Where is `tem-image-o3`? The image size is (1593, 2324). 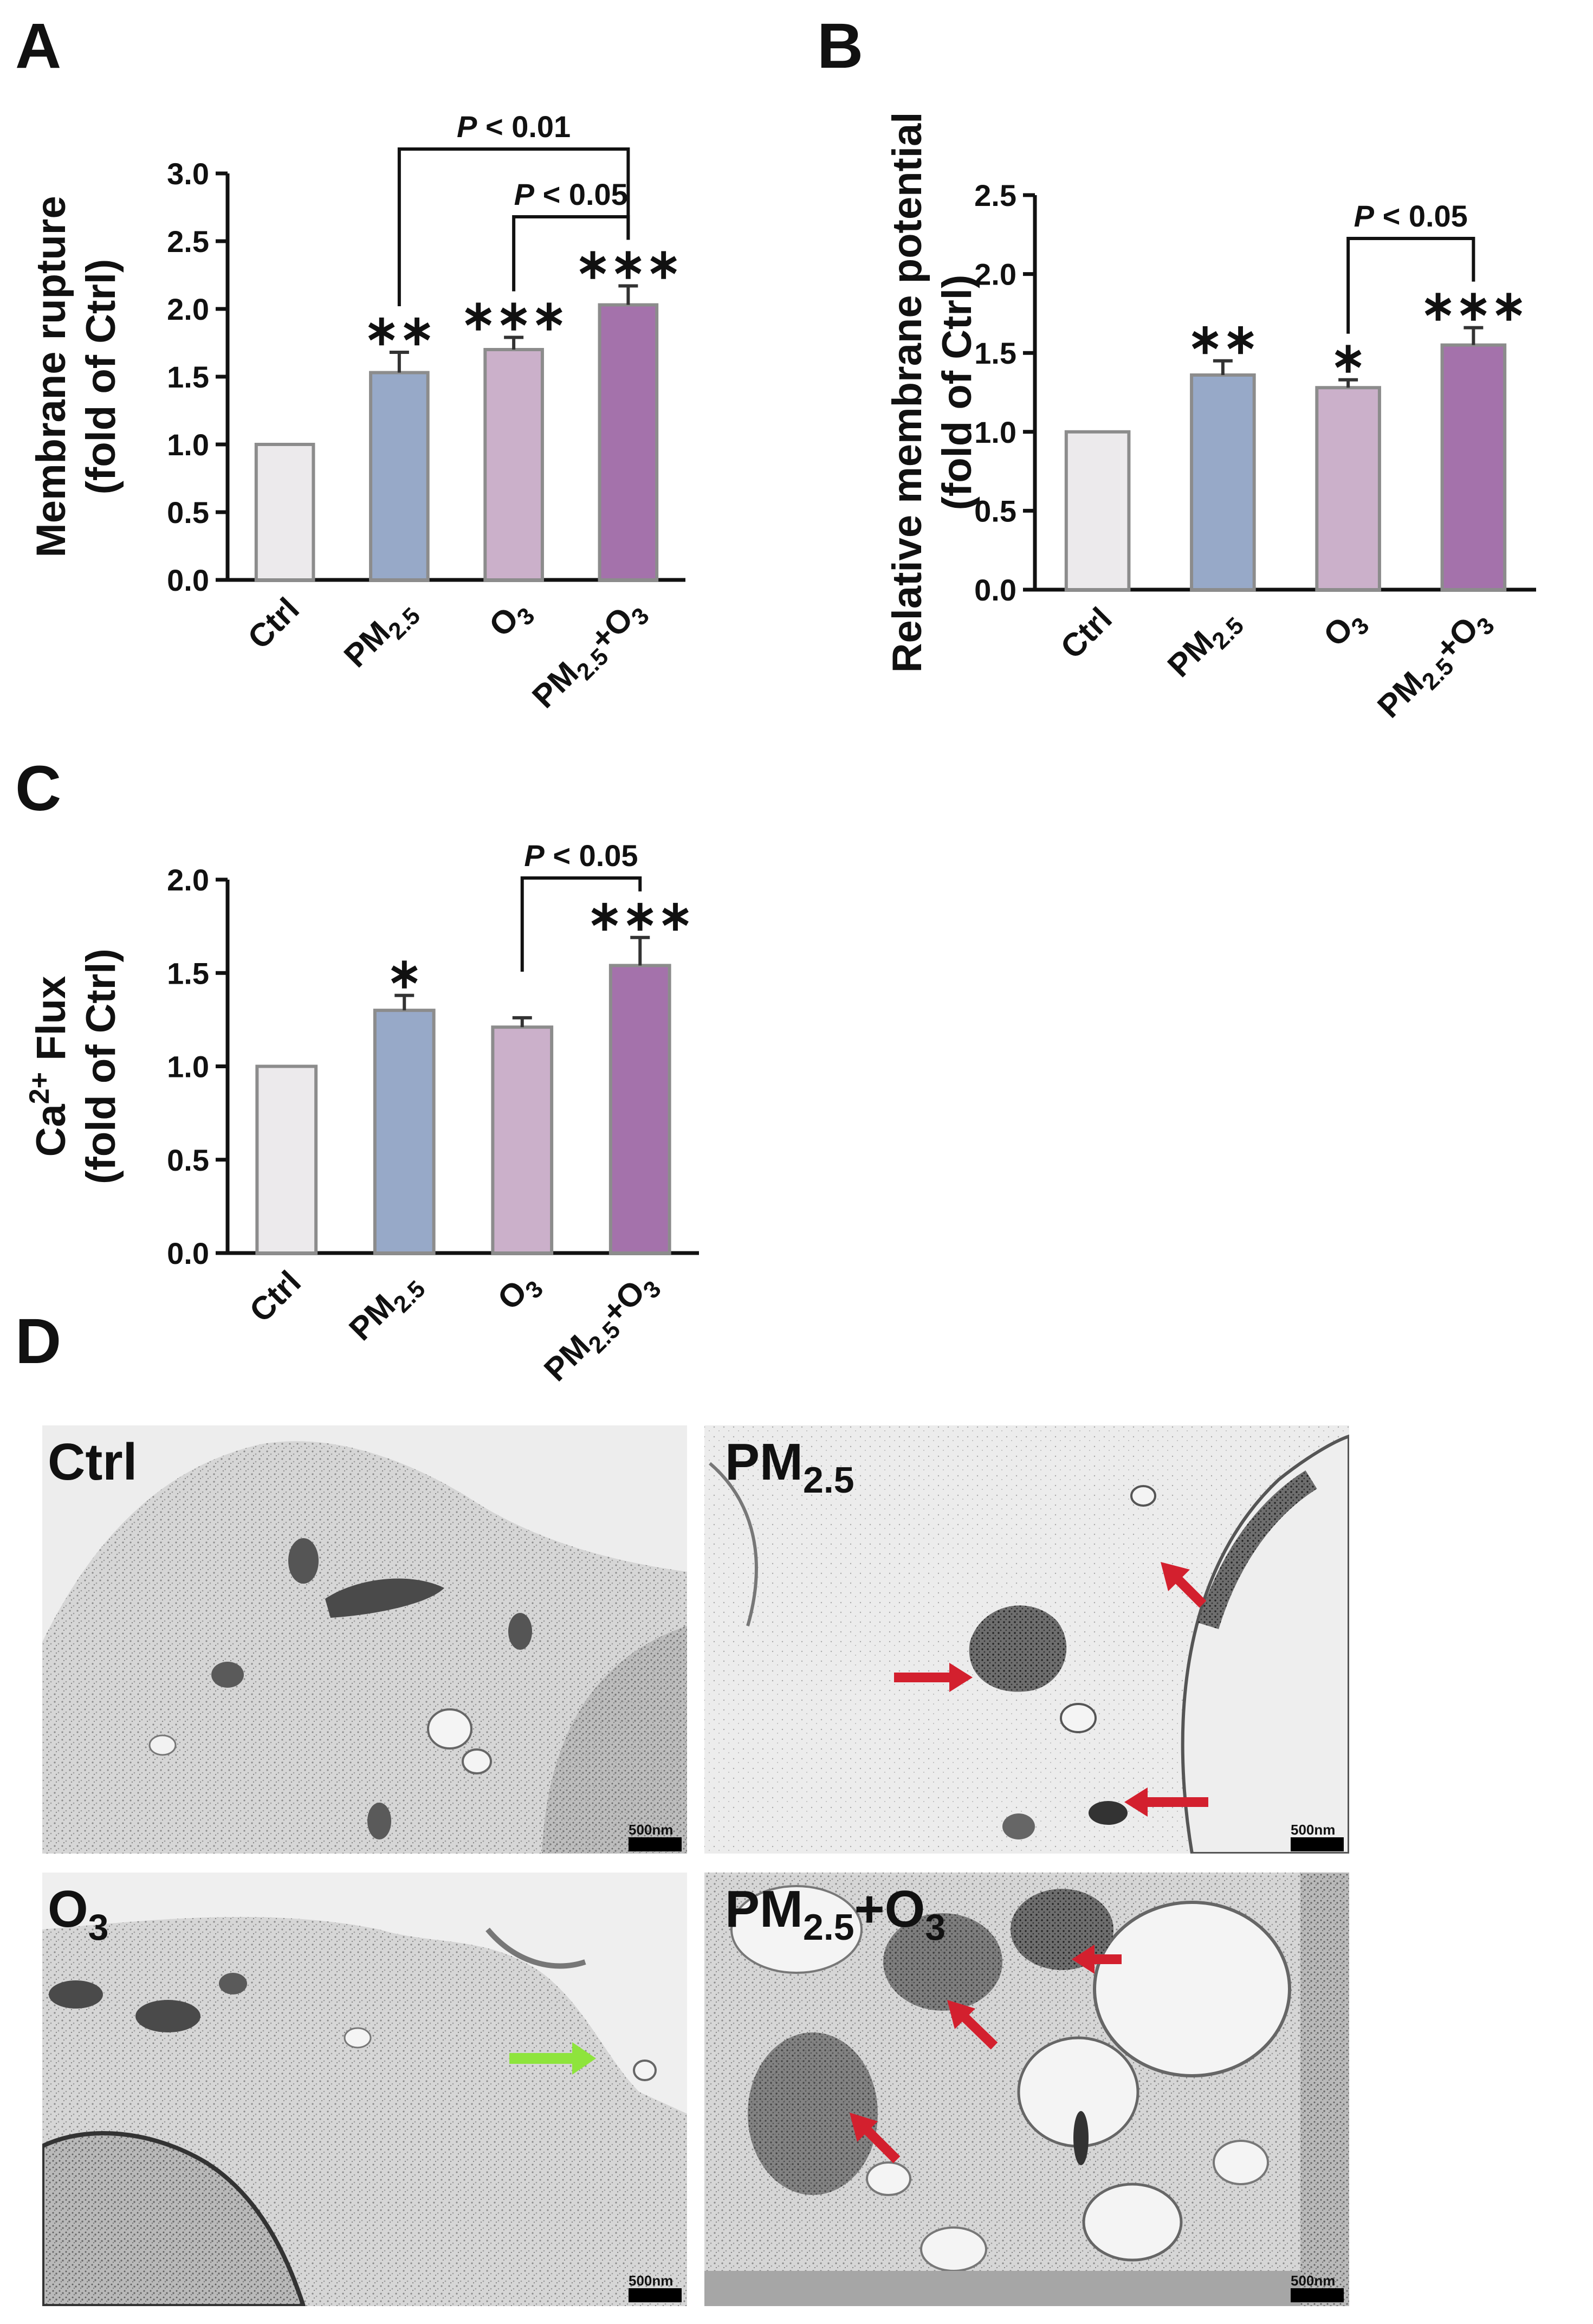 tem-image-o3 is located at coordinates (364, 2089).